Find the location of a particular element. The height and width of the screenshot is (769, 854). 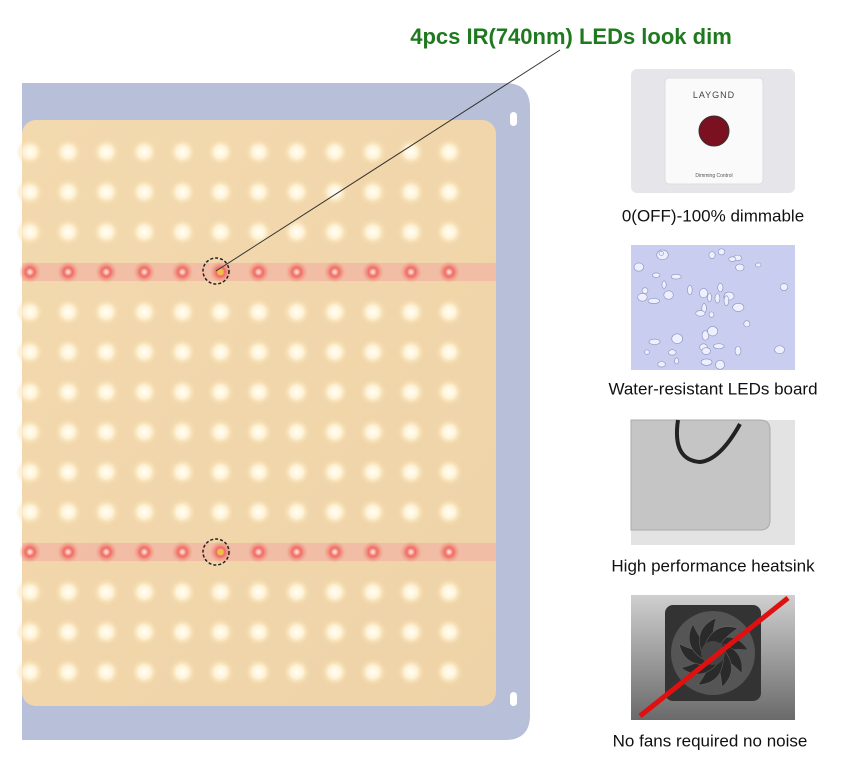

caption: 0(OFF)-100% dimmable is located at coordinates (713, 215).